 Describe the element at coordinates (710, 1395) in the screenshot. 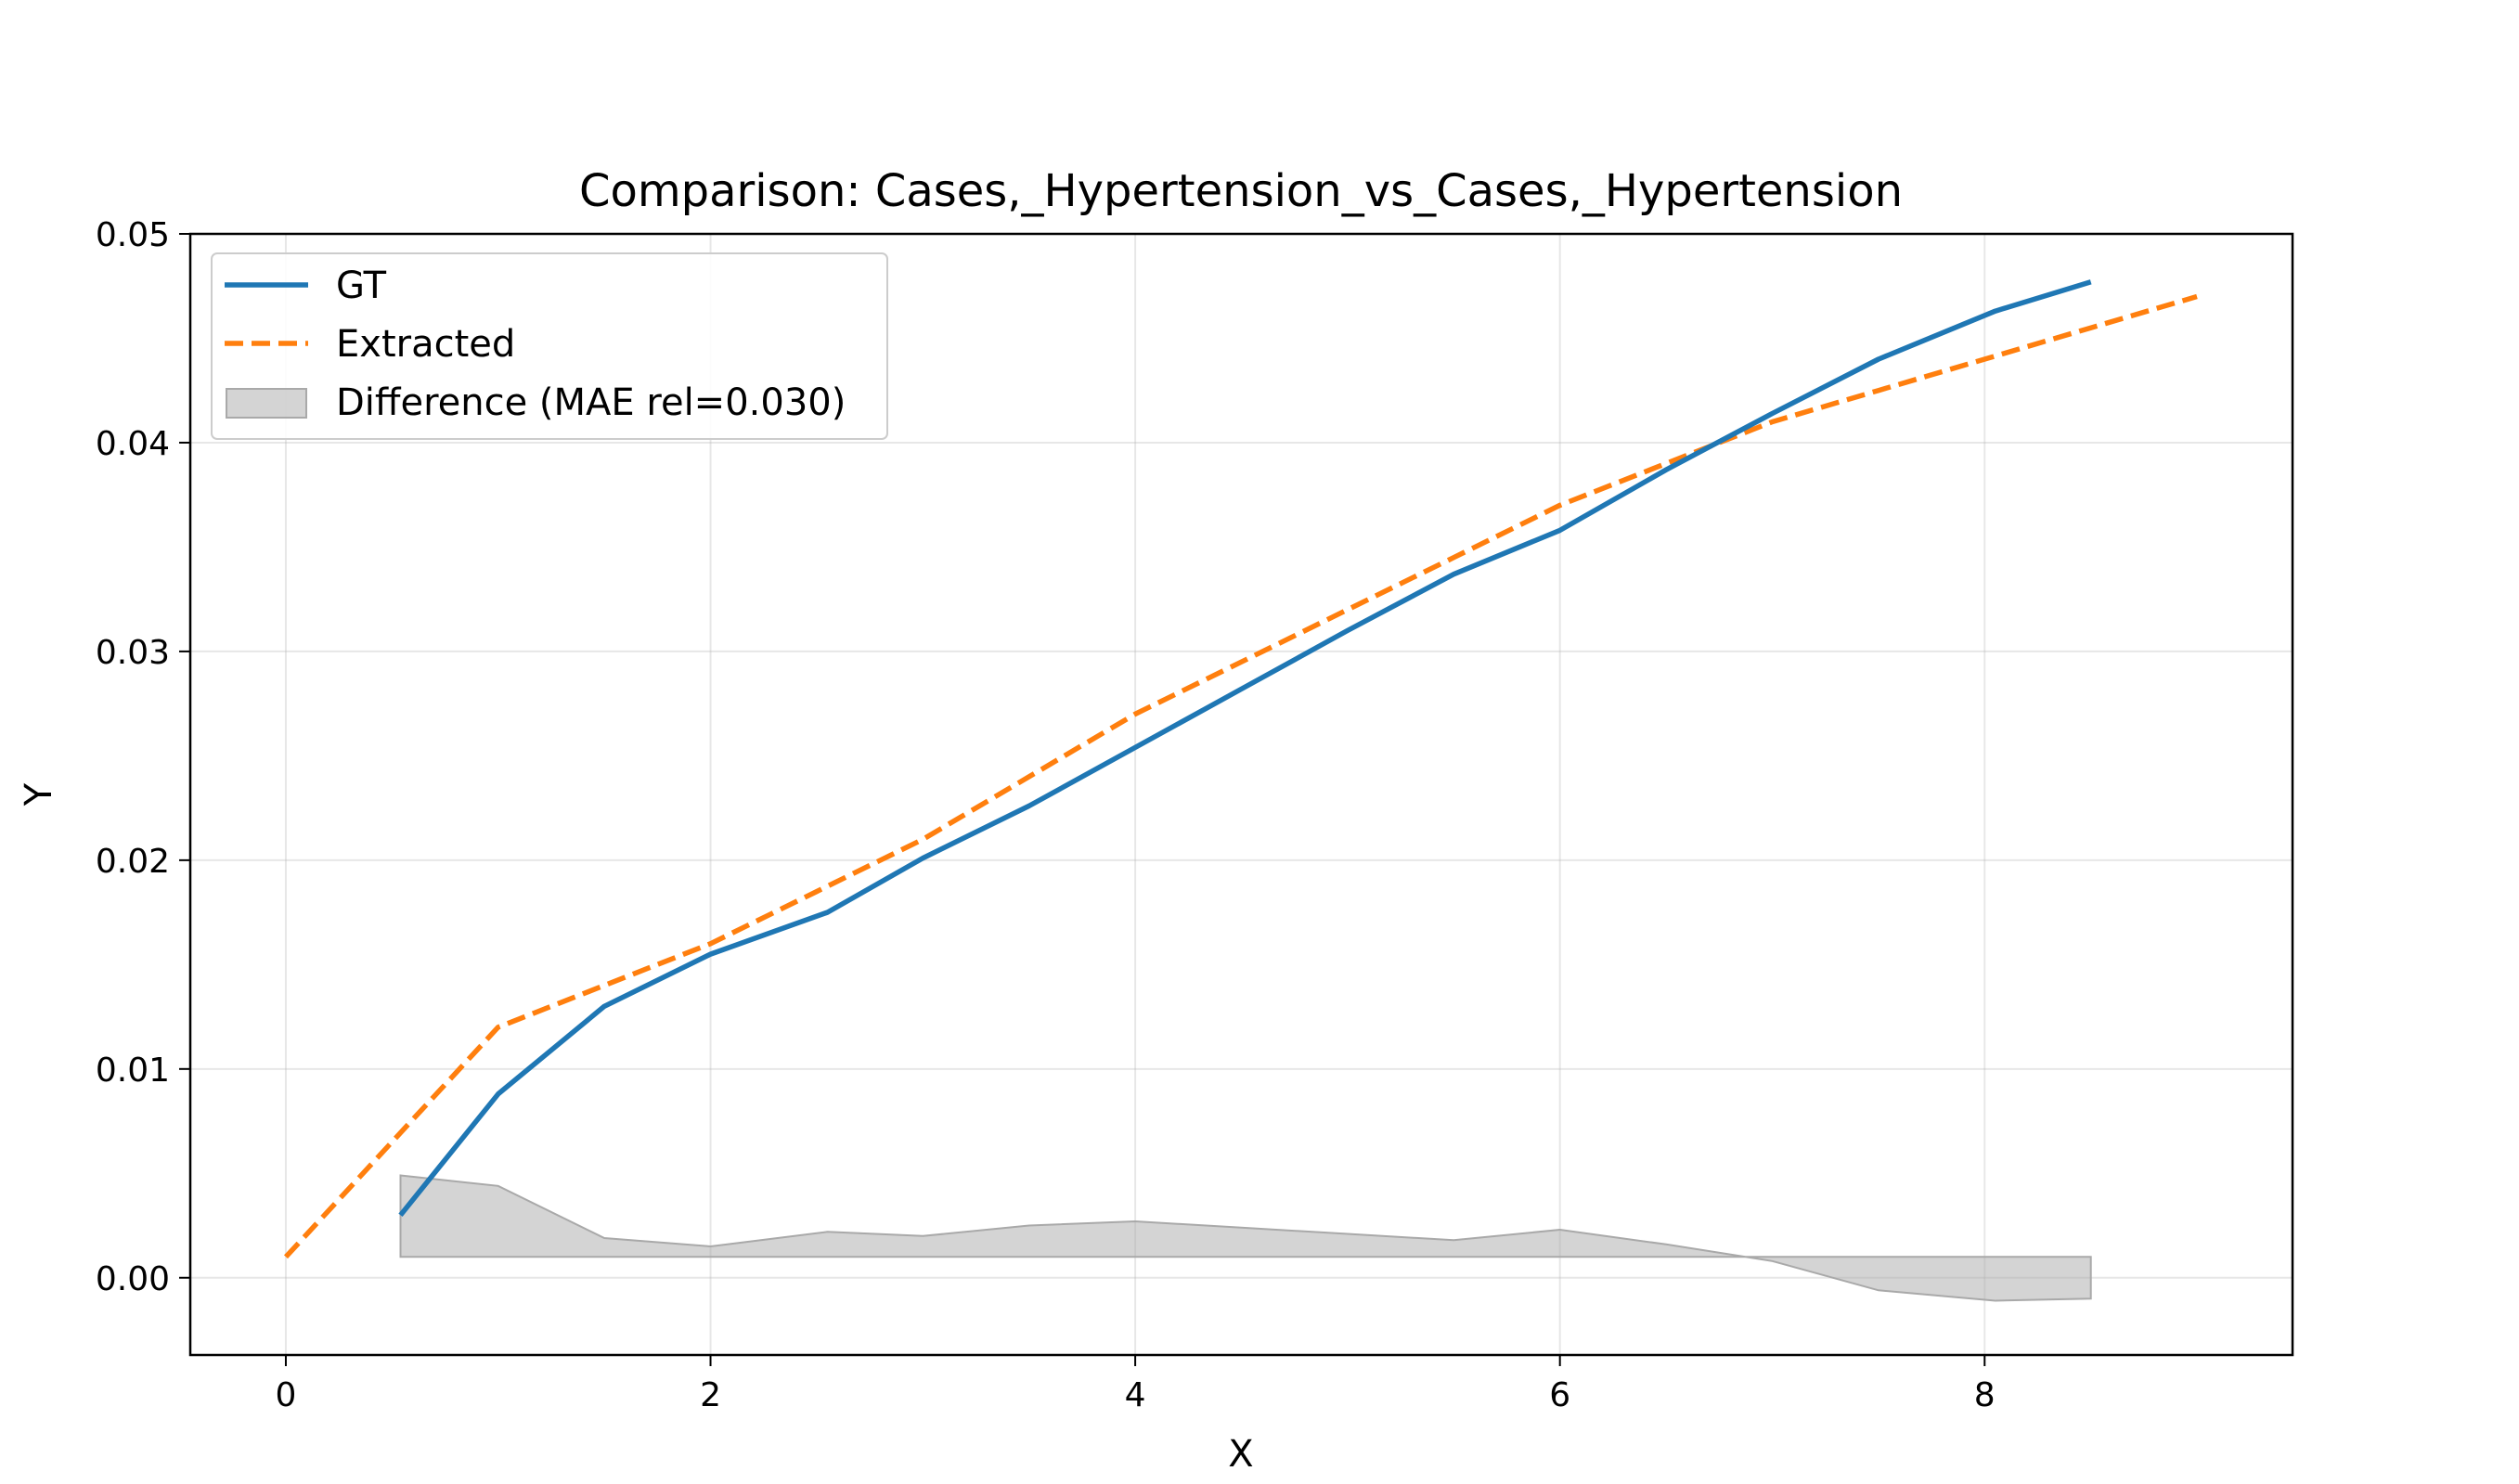

I see `x-tick-label: 2` at that location.